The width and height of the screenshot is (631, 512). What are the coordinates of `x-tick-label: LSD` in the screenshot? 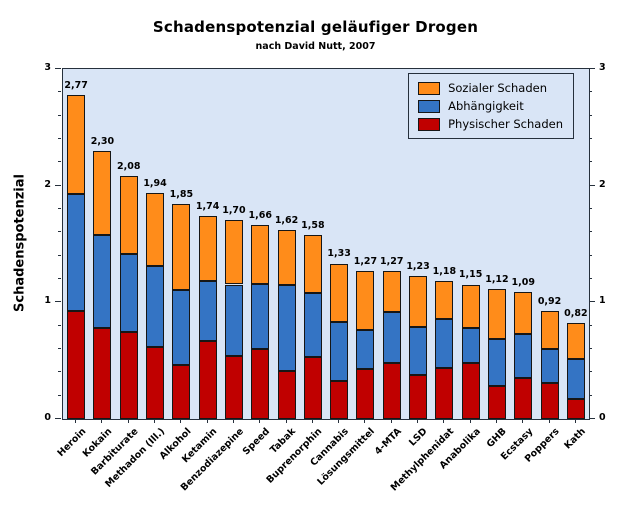 It's located at (418, 437).